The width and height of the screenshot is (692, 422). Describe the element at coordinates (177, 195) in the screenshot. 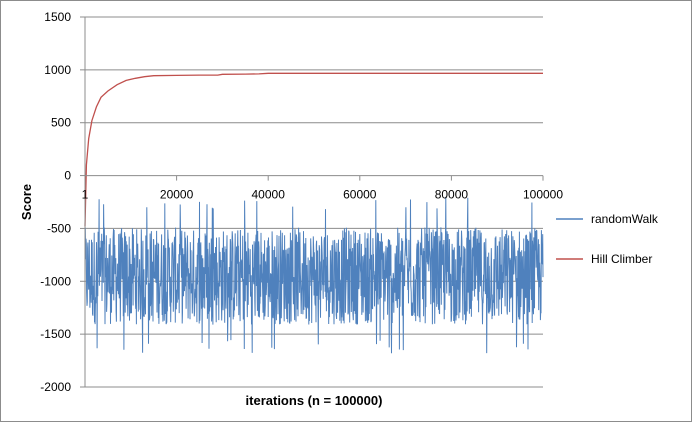

I see `x-tick-label: 20000` at that location.